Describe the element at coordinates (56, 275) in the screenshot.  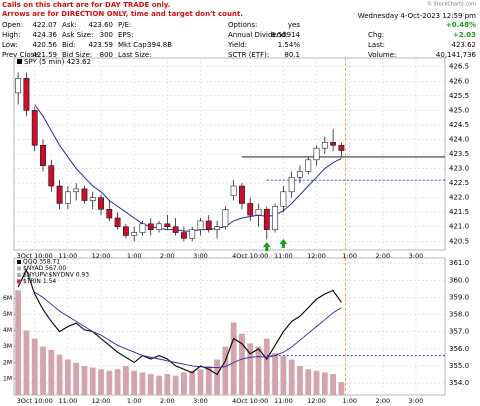
I see `legend-label: $NYUPV:$NYDNV 0.93` at that location.